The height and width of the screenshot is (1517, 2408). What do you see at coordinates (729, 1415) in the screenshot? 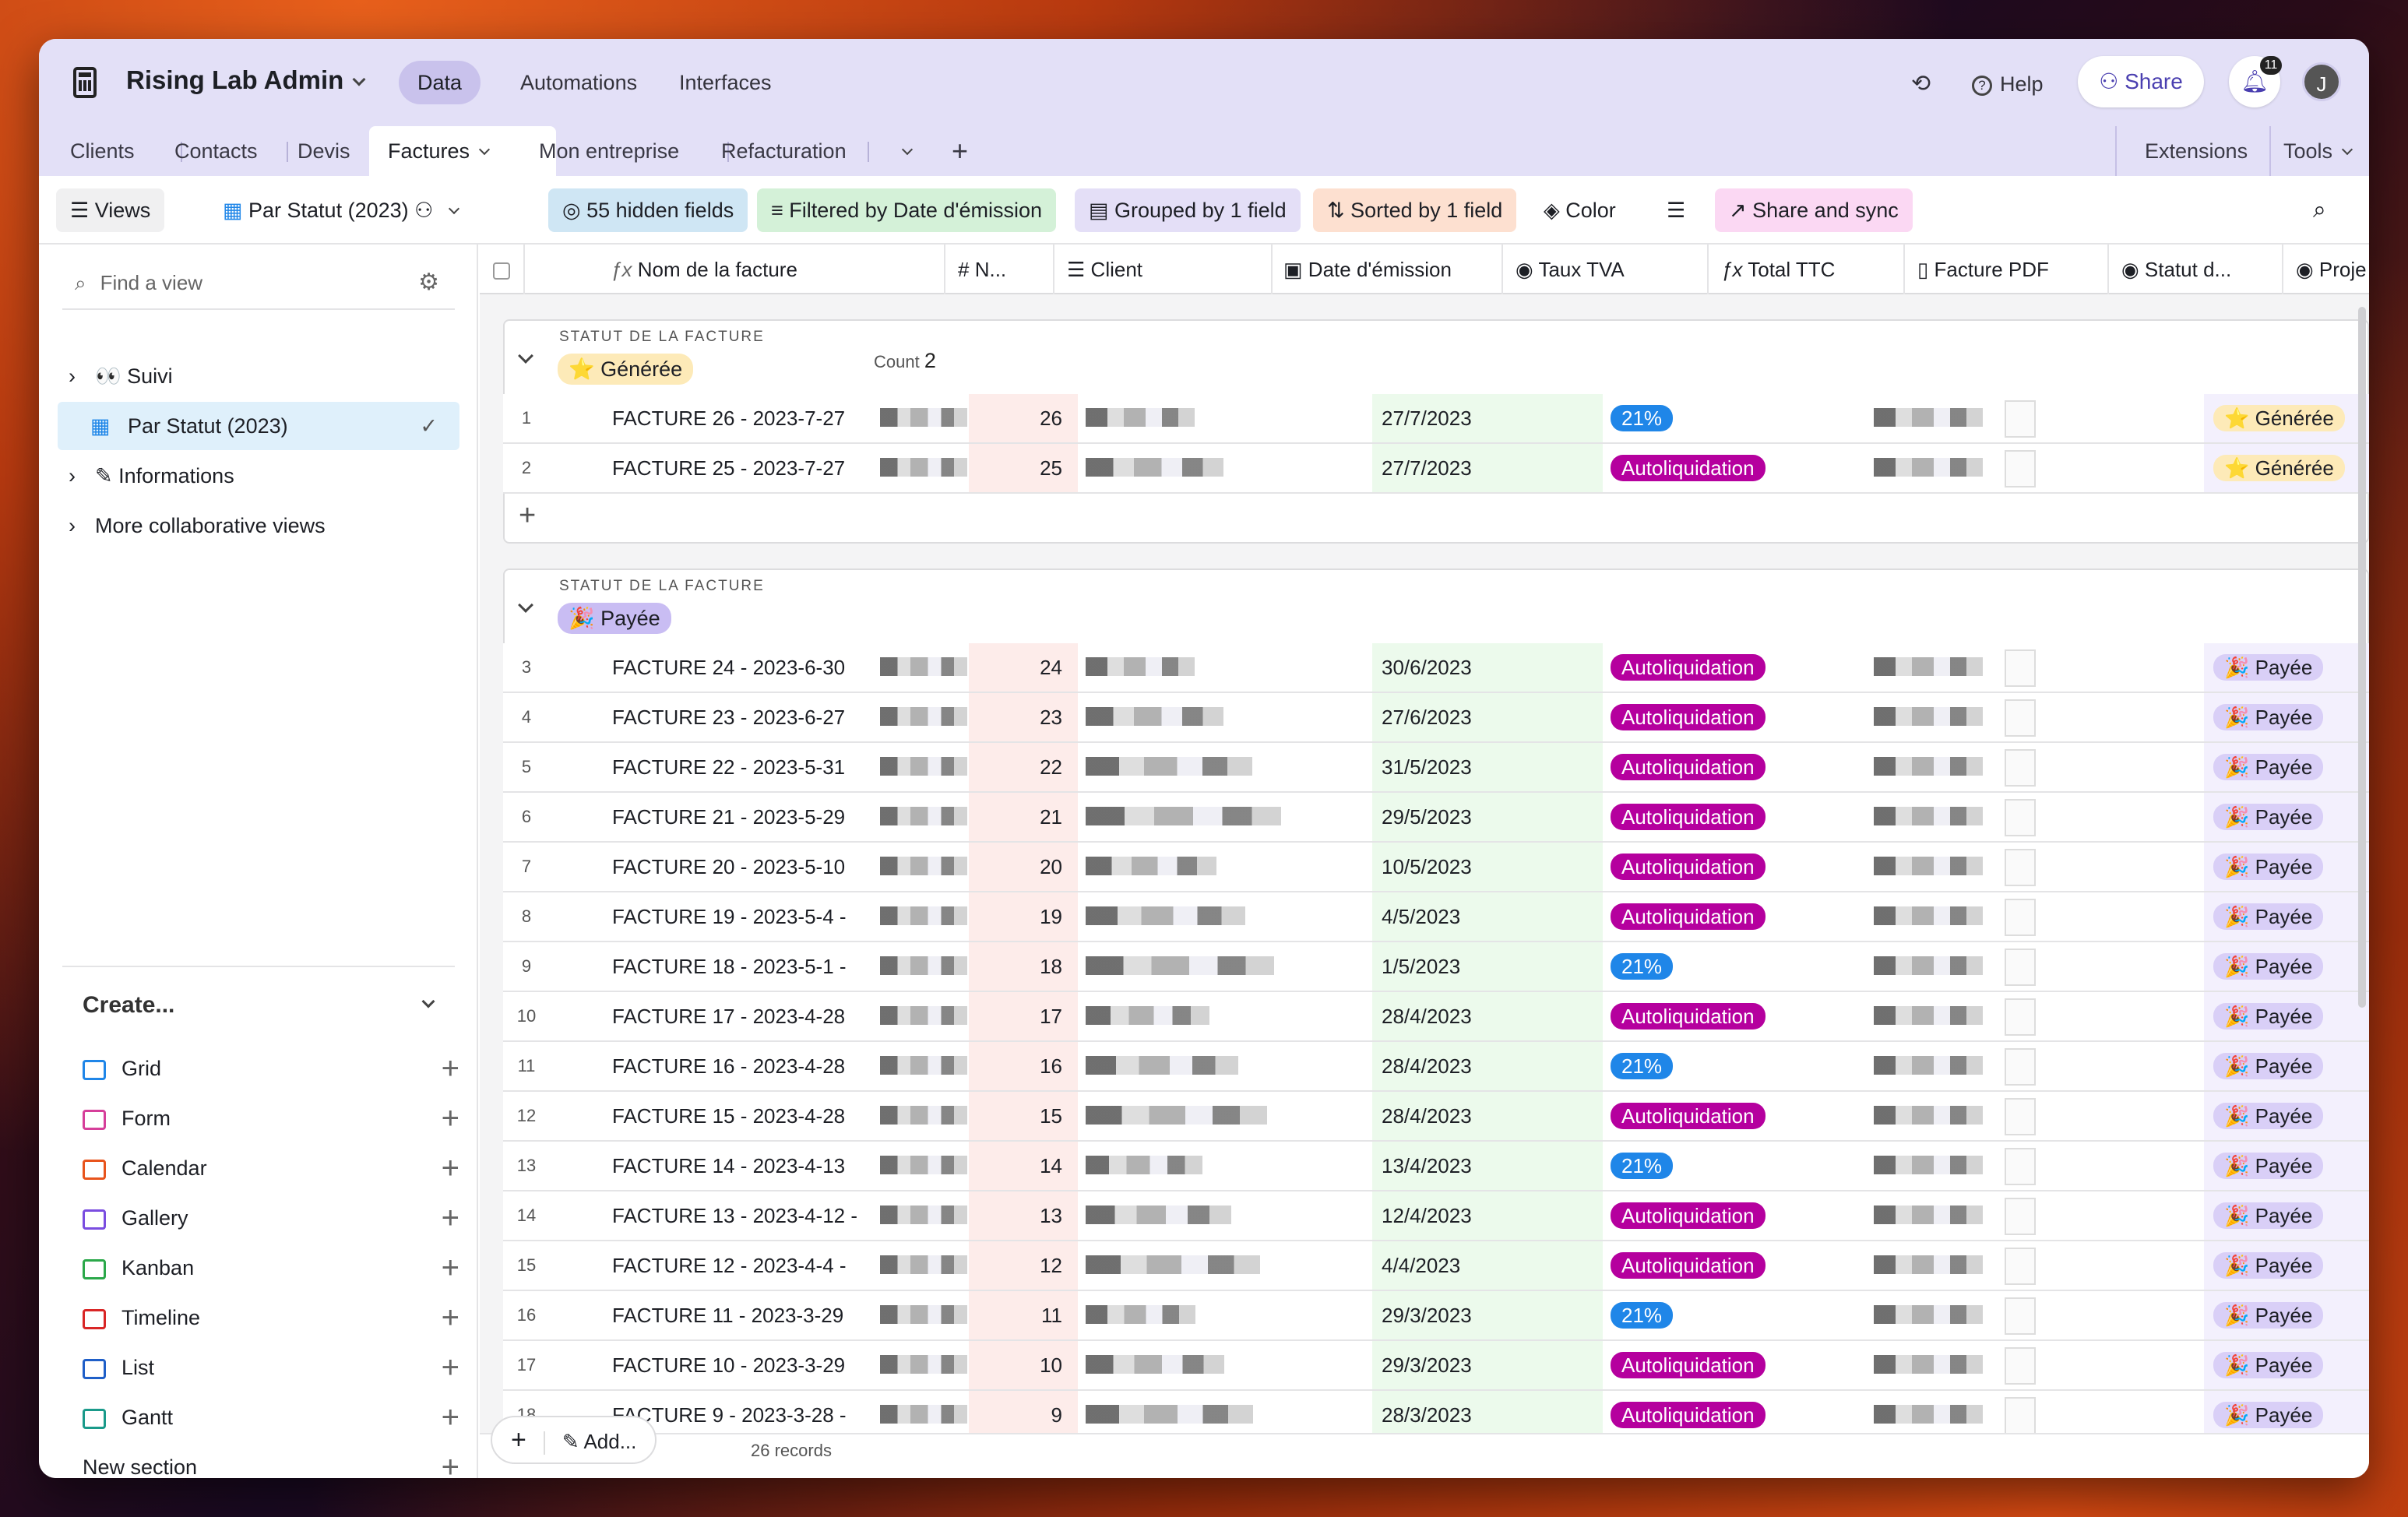
I see `invoice-name-cell: FACTURE 9 - 2023-3-28 -` at bounding box center [729, 1415].